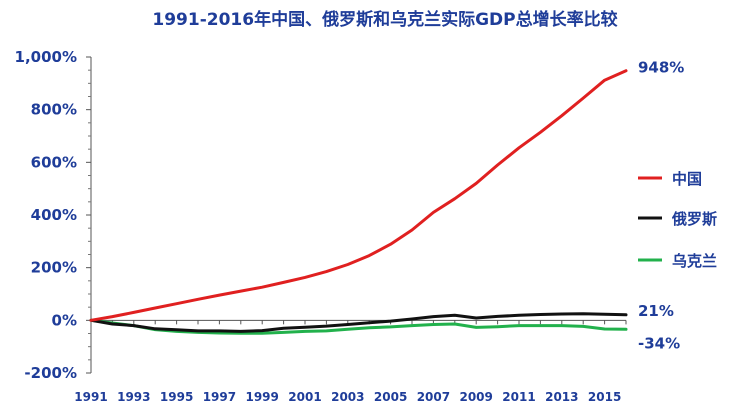 This screenshot has height=410, width=740. I want to click on x-tick-label: 1995, so click(176, 397).